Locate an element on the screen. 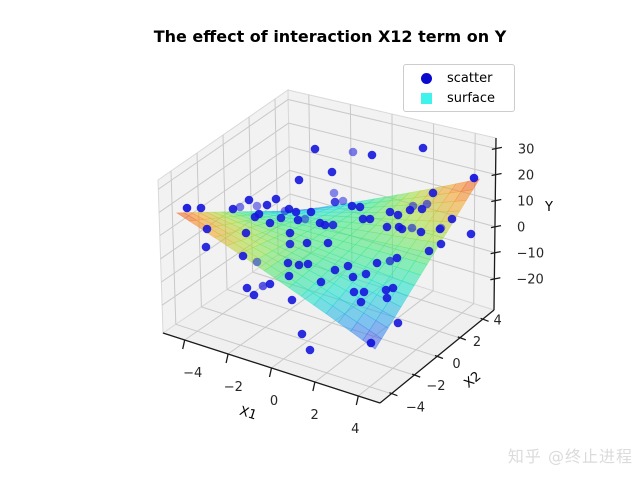 This screenshot has height=480, width=640. y-tick-label: 20 is located at coordinates (526, 175).